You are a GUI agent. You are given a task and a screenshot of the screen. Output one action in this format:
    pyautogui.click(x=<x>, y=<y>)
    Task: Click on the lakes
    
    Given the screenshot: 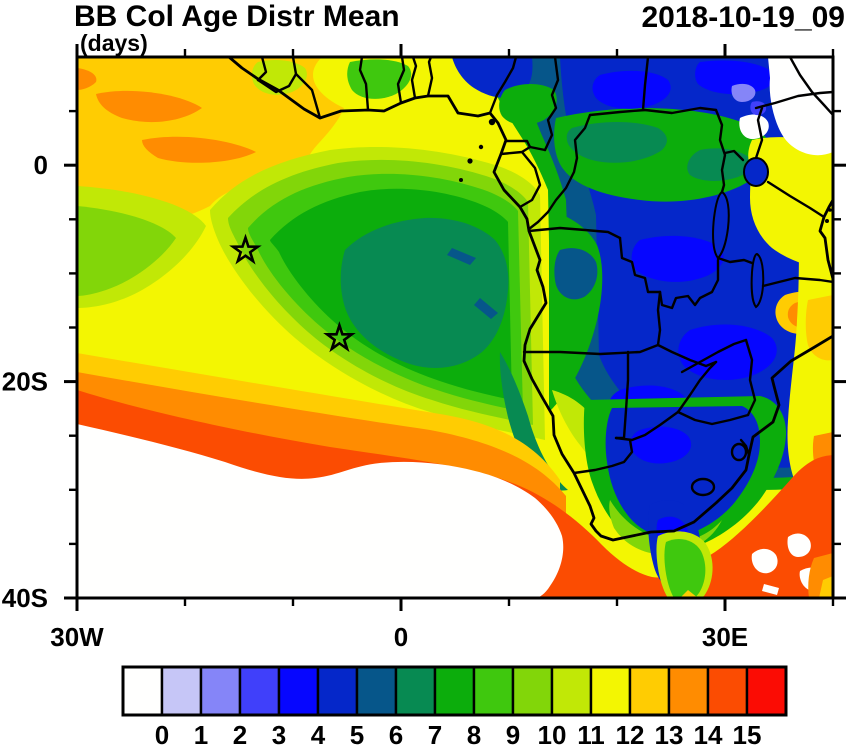 What is the action you would take?
    pyautogui.click(x=740, y=233)
    